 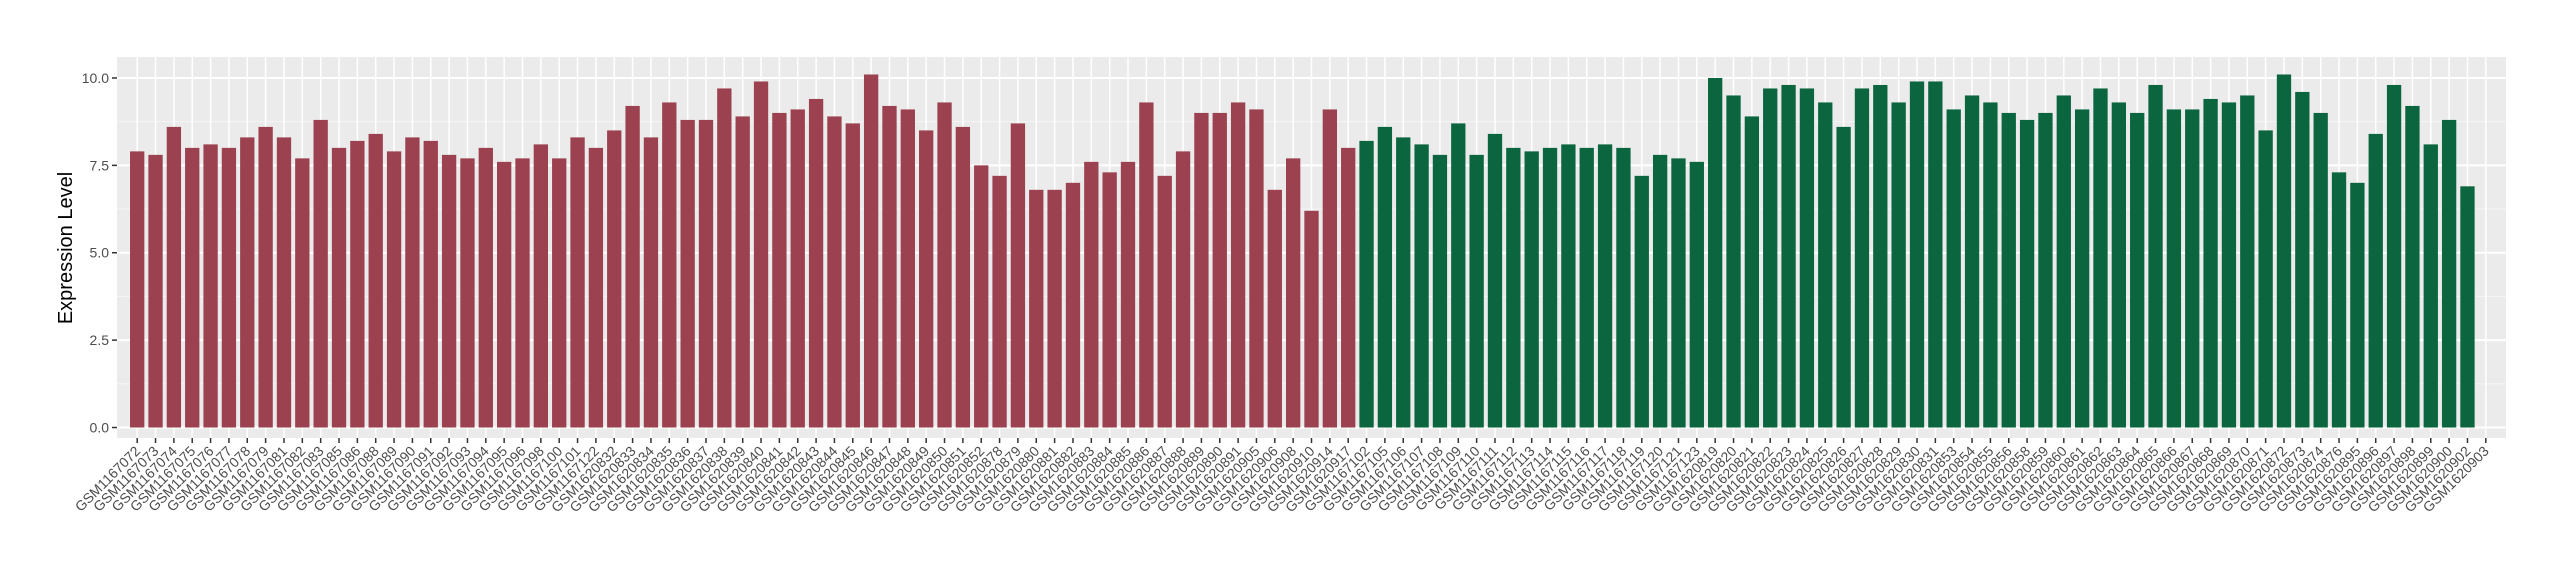 What do you see at coordinates (100, 165) in the screenshot?
I see `y-tick-label: 7.5` at bounding box center [100, 165].